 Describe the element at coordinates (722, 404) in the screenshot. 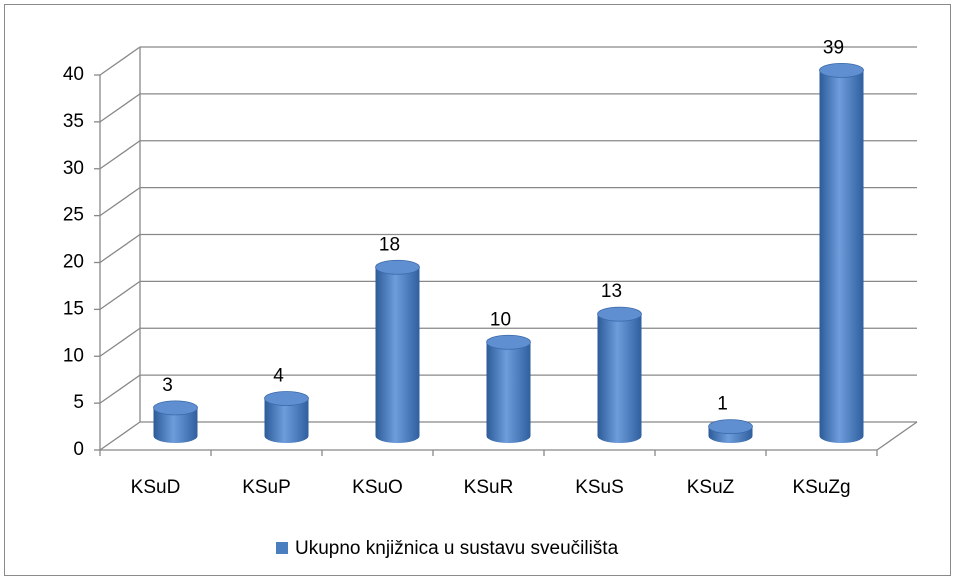

I see `value-label: 1` at that location.